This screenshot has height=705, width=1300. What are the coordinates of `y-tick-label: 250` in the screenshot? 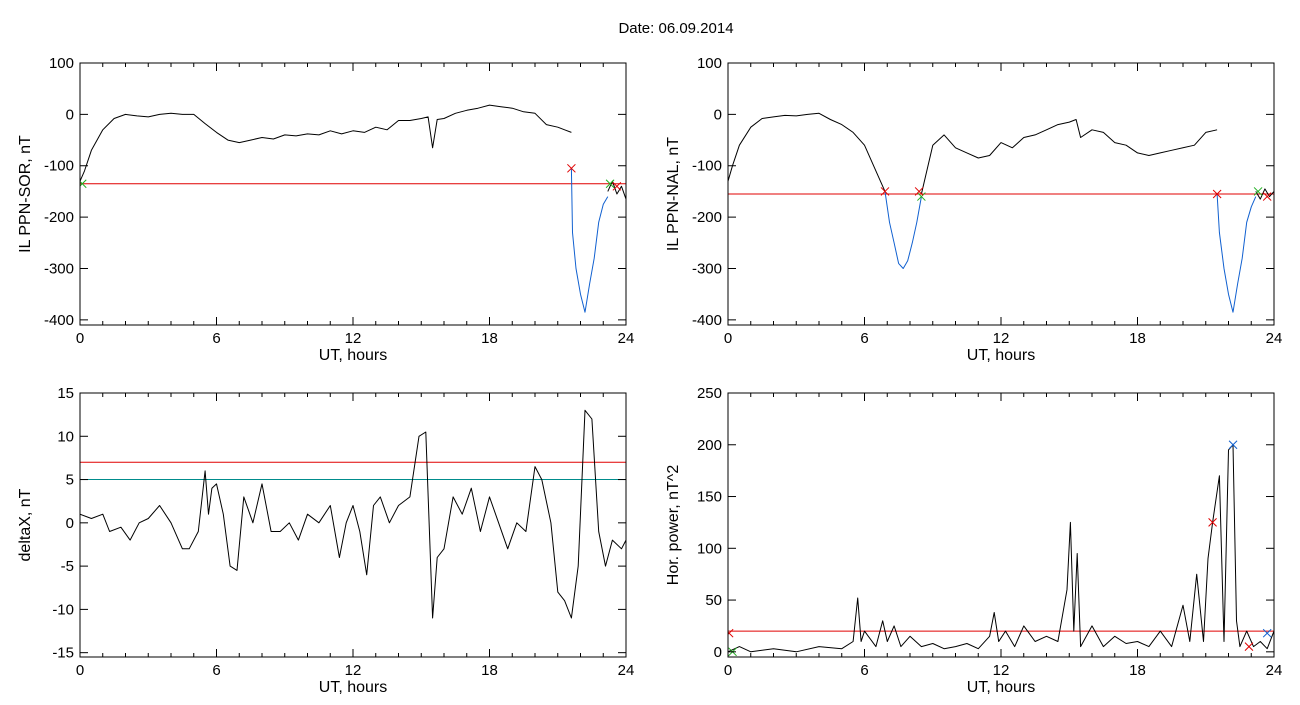 It's located at (709, 393).